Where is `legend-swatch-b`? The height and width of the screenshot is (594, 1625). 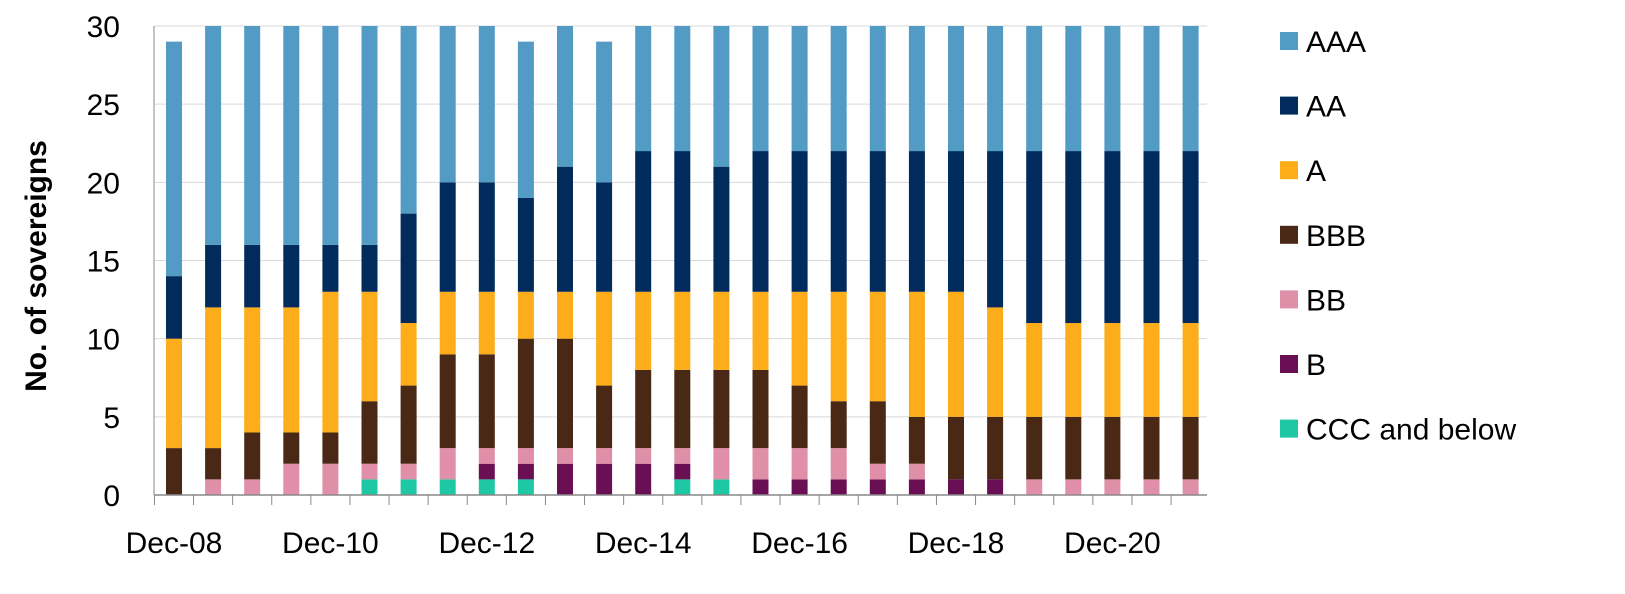 legend-swatch-b is located at coordinates (1289, 364).